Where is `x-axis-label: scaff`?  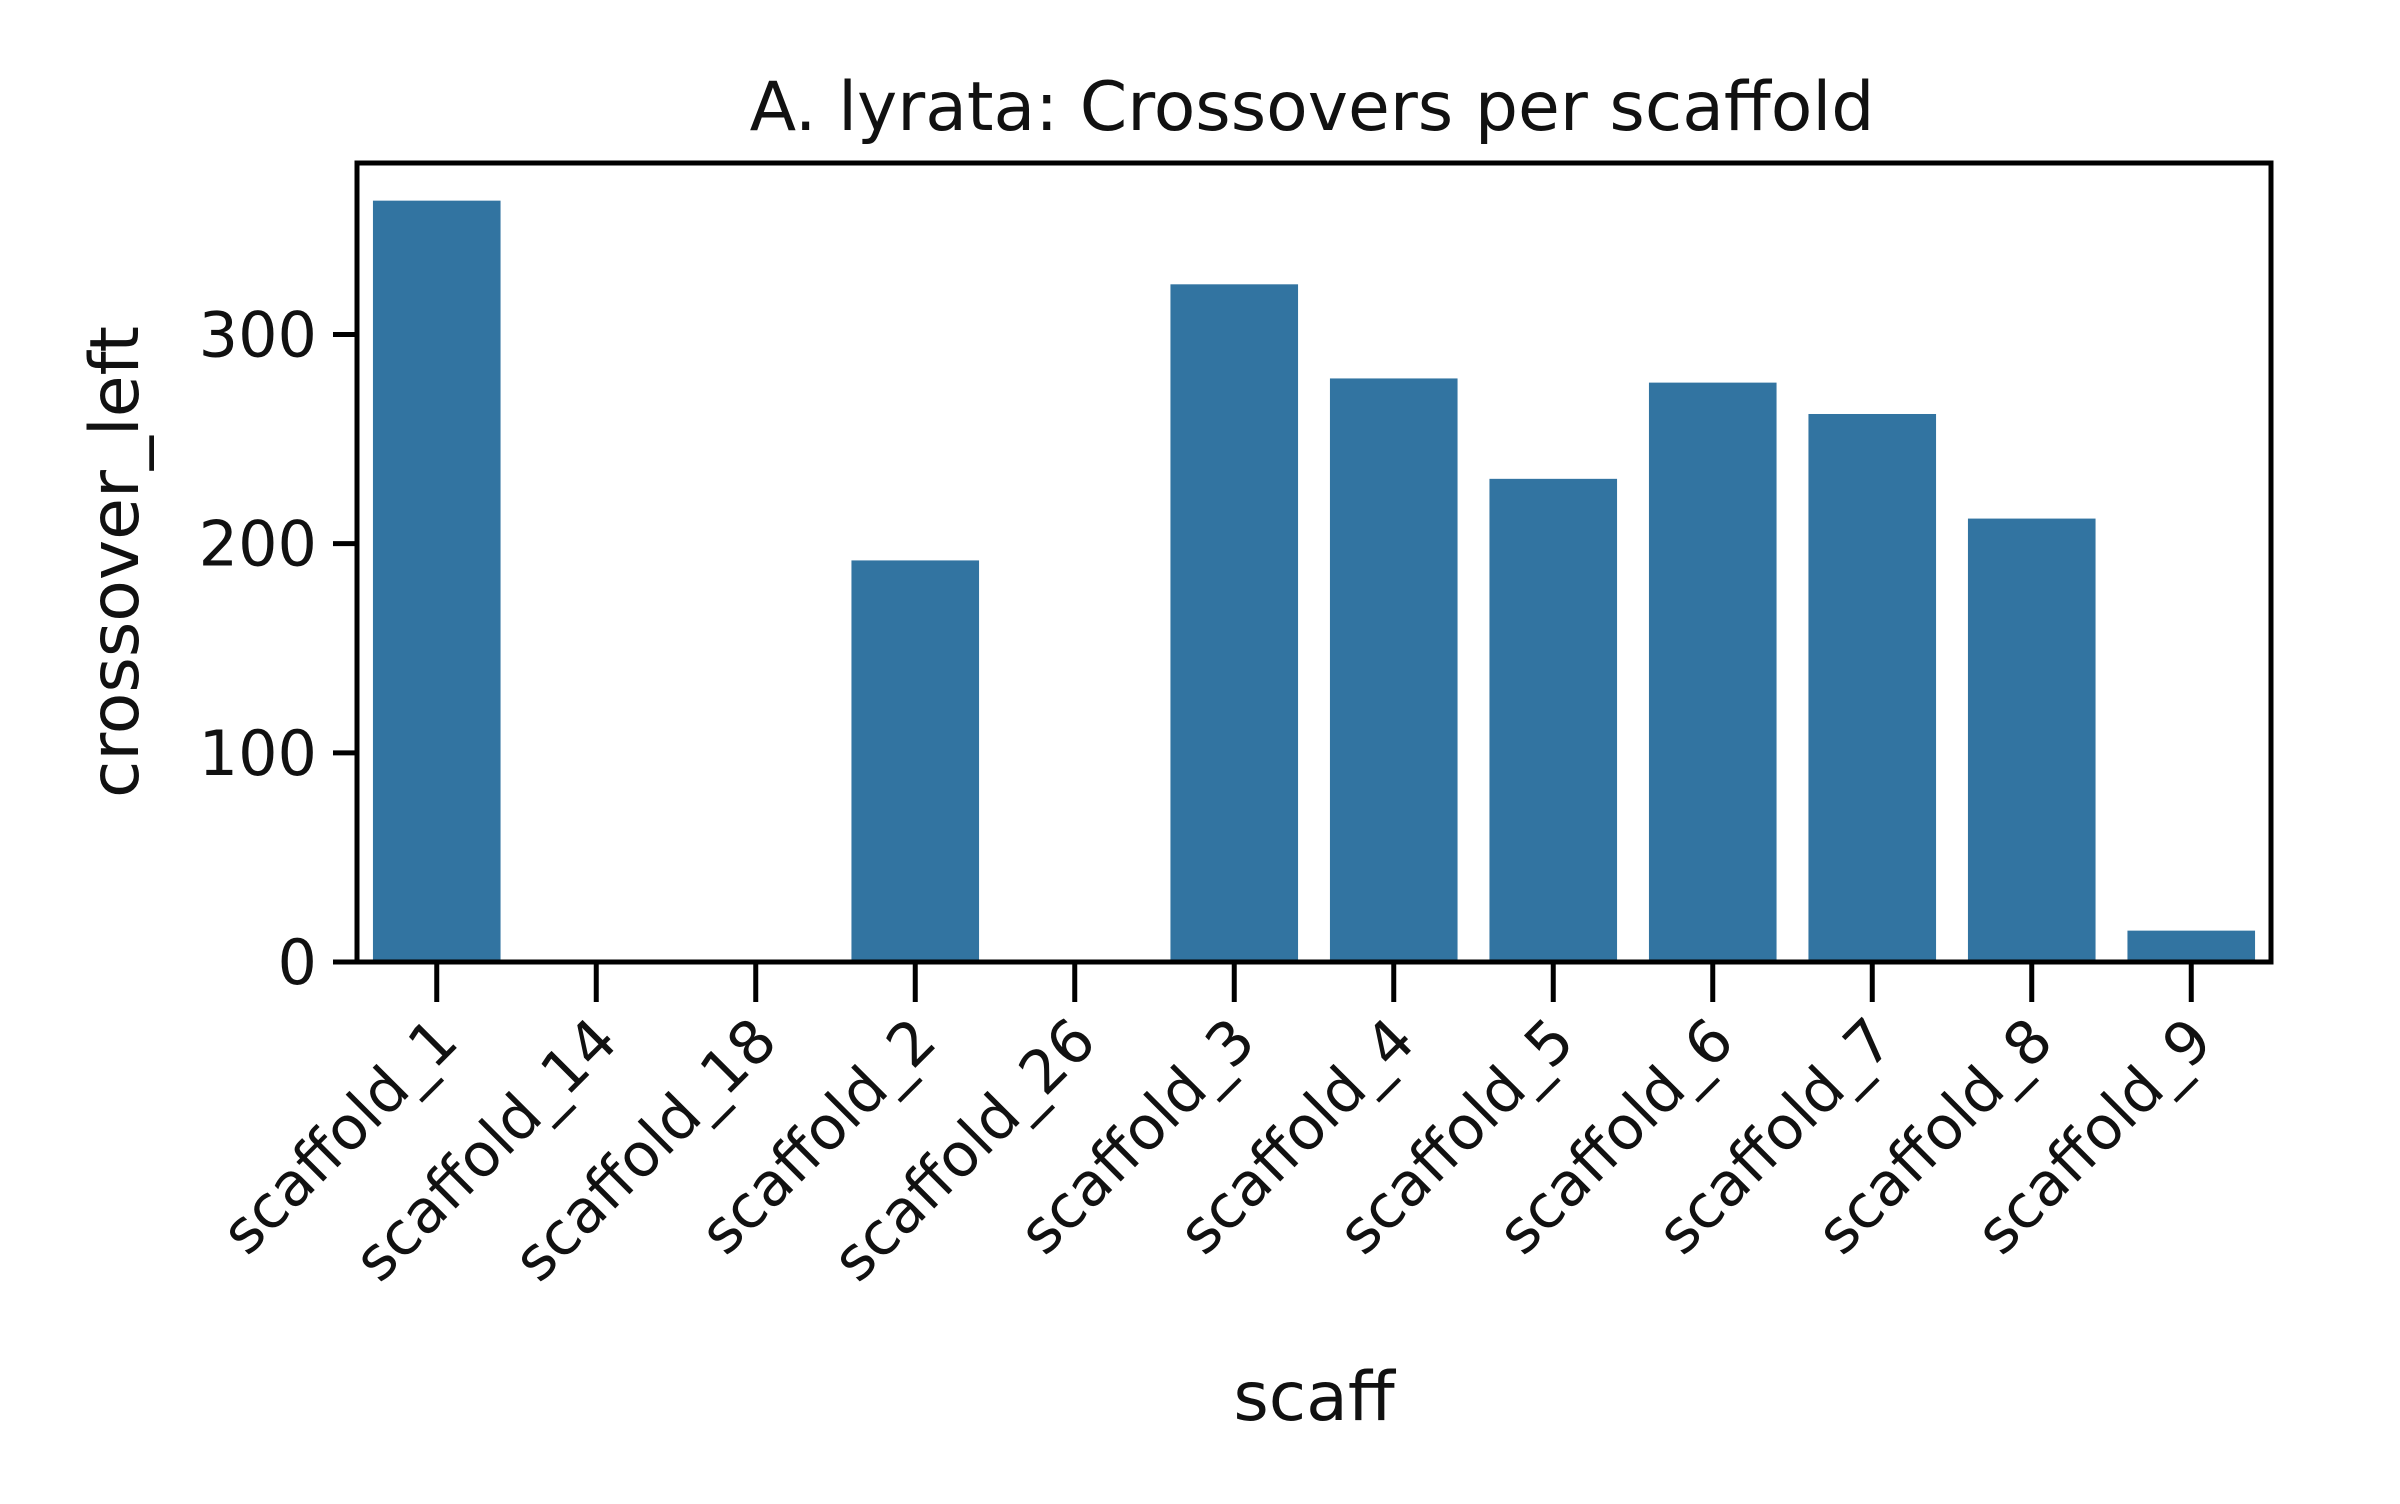
x-axis-label: scaff is located at coordinates (1314, 1397).